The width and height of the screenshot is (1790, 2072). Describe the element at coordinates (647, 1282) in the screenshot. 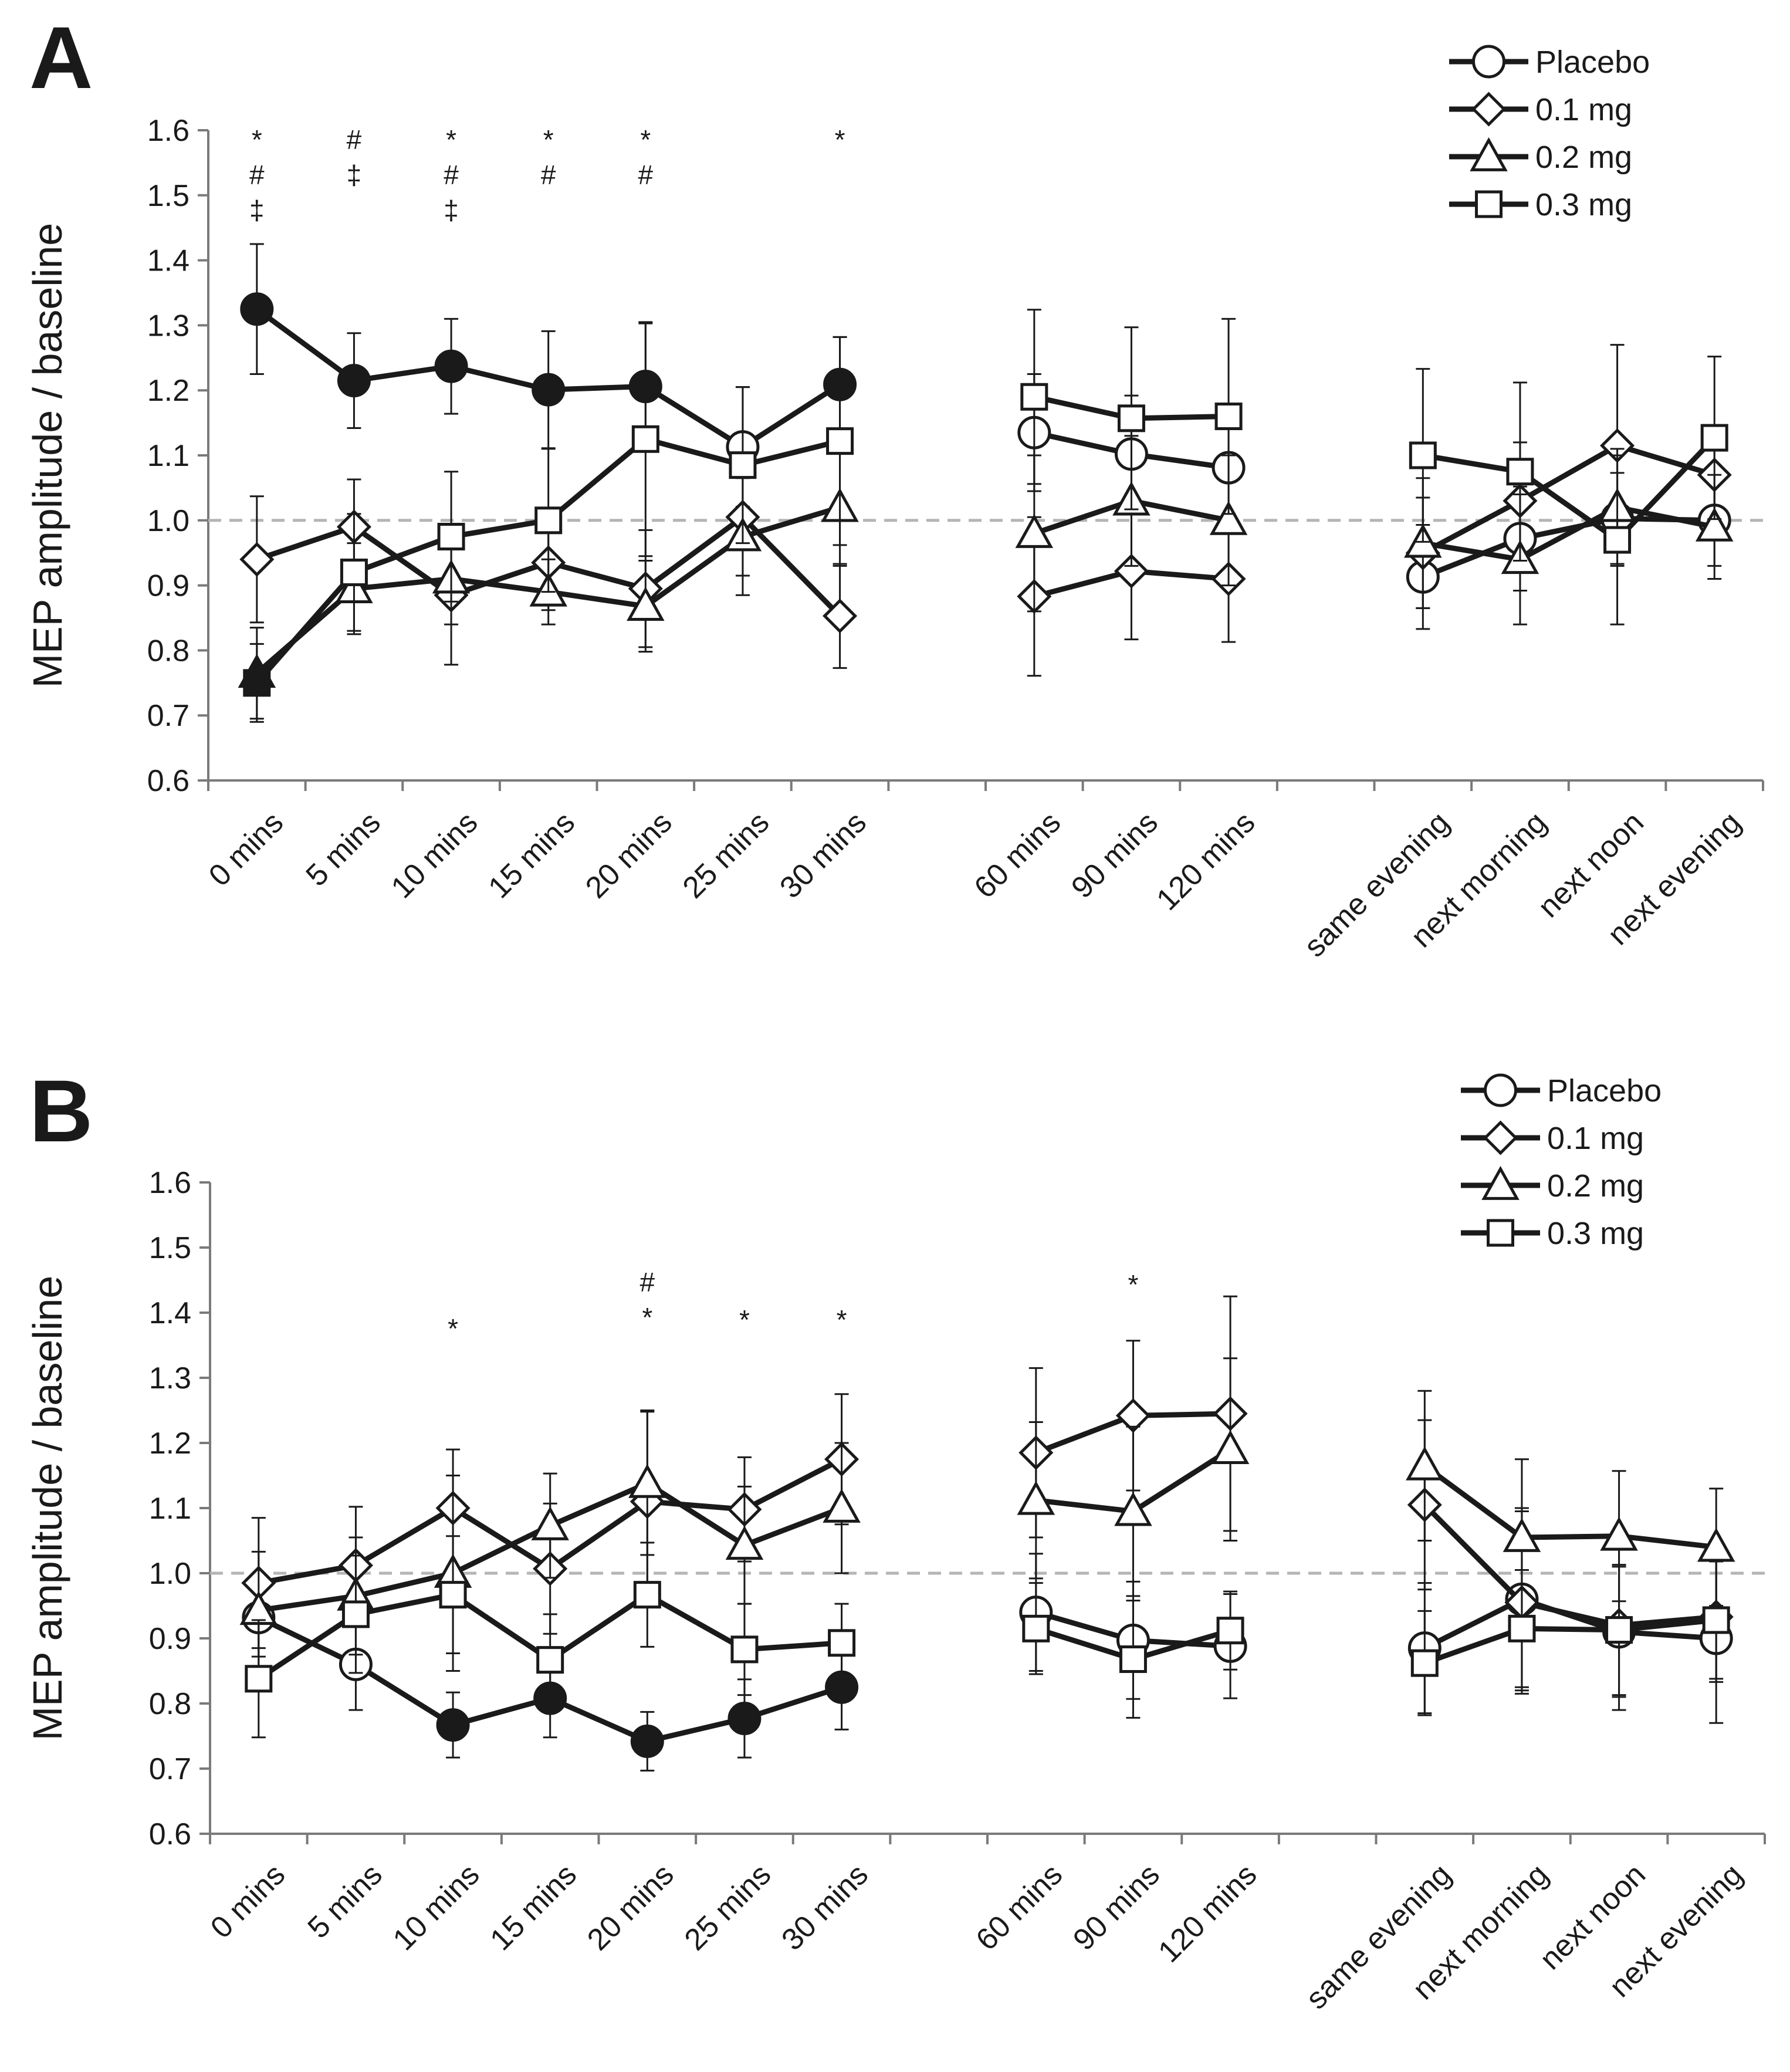

I see `panel-b-significance-mark: #` at that location.